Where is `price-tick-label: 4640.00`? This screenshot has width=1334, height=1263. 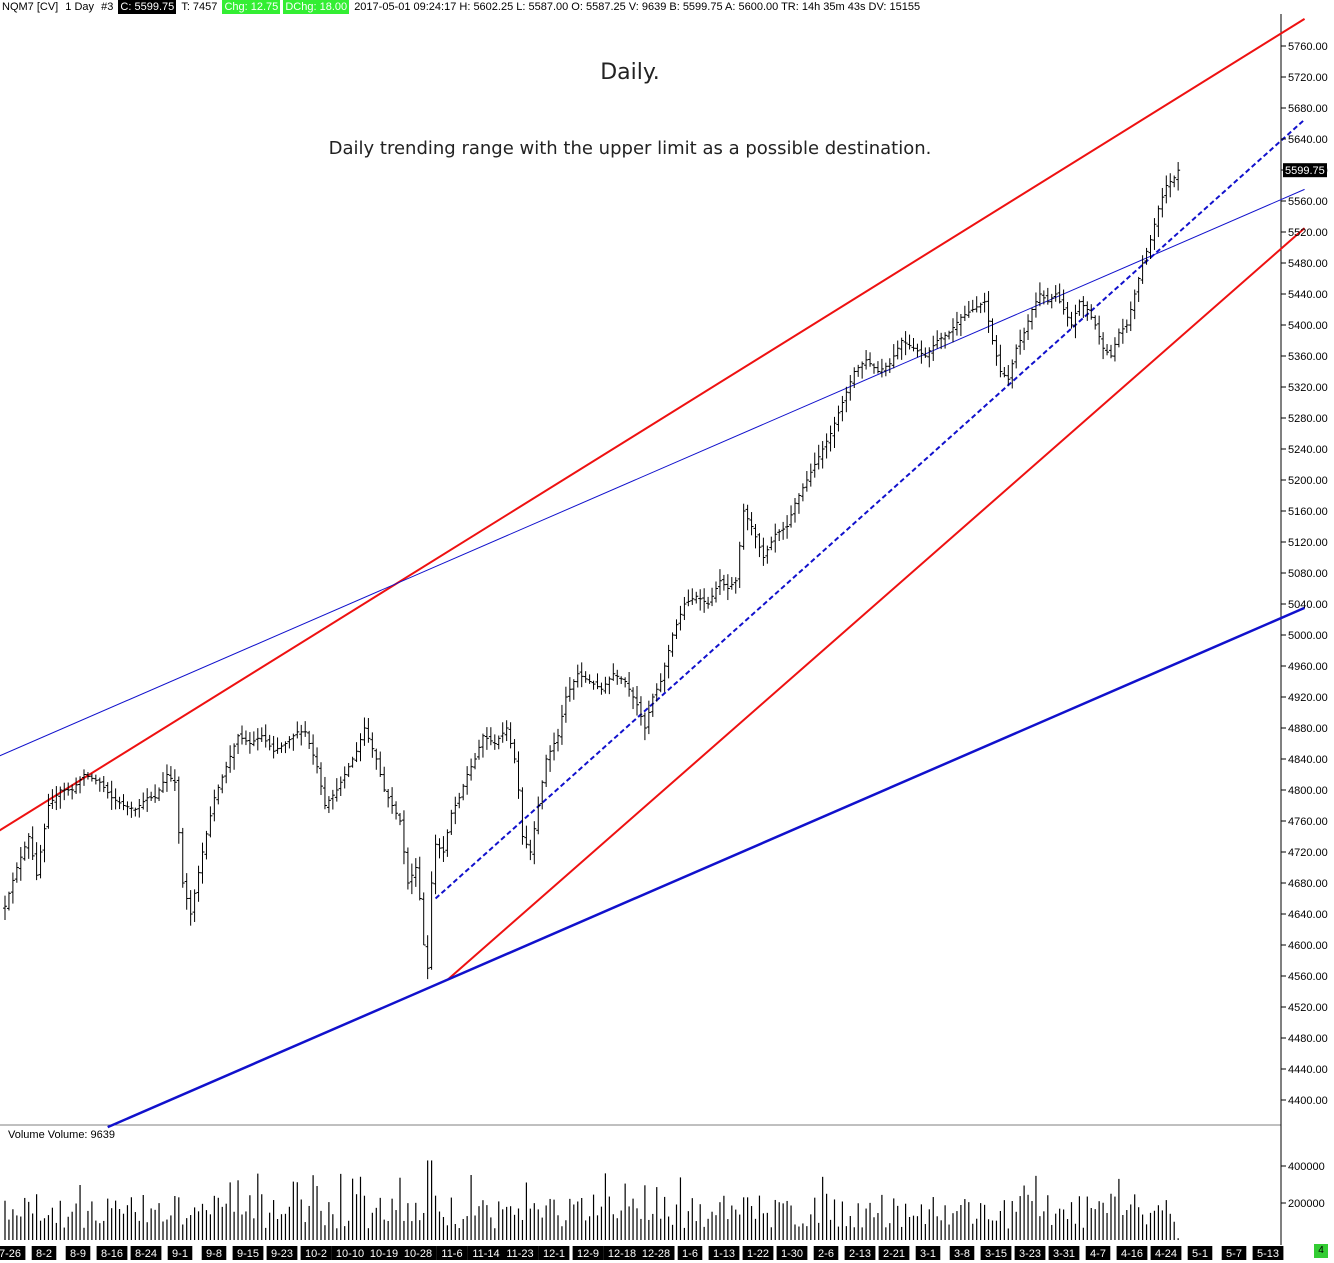
price-tick-label: 4640.00 is located at coordinates (1308, 915).